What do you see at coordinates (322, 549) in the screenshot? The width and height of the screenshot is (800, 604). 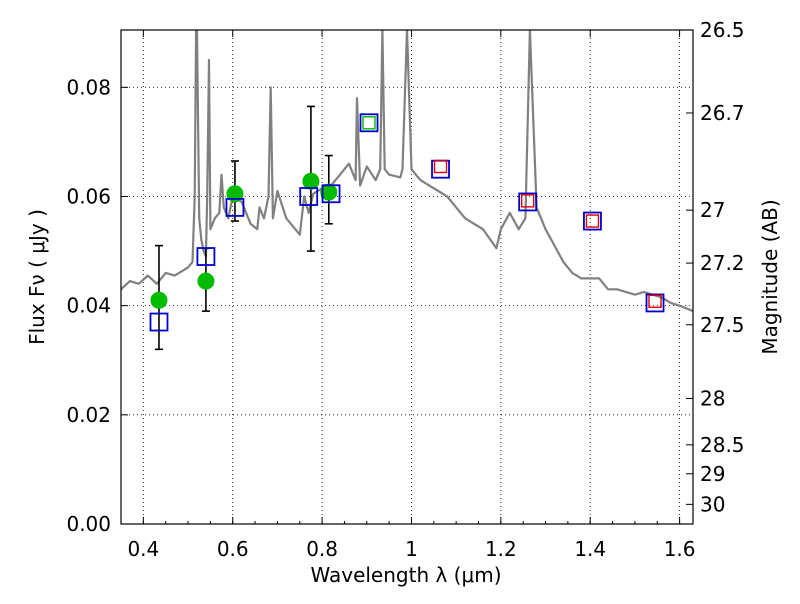 I see `x-tick-label: 0.8` at bounding box center [322, 549].